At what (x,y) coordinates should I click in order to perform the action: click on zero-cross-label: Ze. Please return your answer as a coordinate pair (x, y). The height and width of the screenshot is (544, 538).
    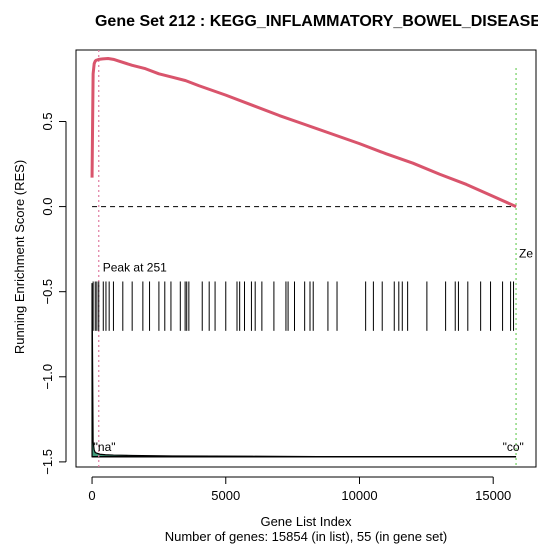
    Looking at the image, I should click on (526, 254).